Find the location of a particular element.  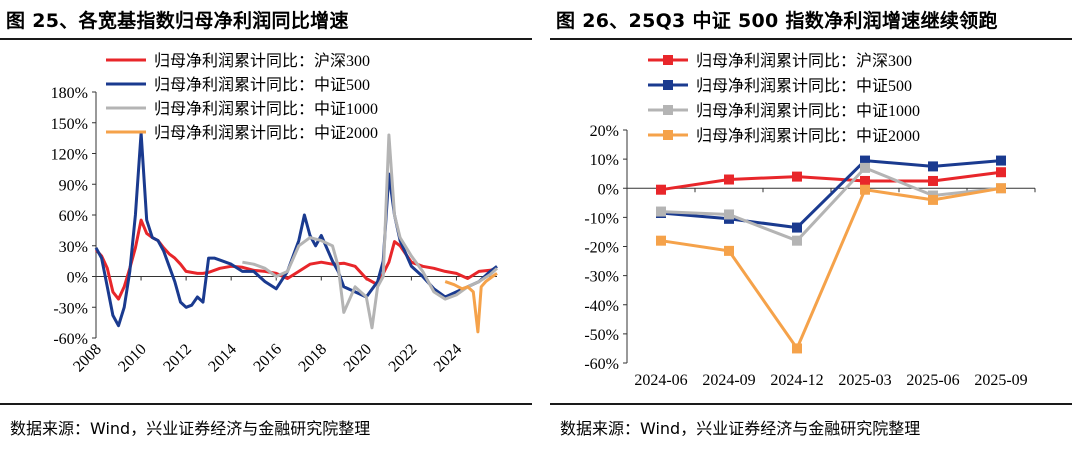

x-tick-label: 2014 is located at coordinates (222, 358).